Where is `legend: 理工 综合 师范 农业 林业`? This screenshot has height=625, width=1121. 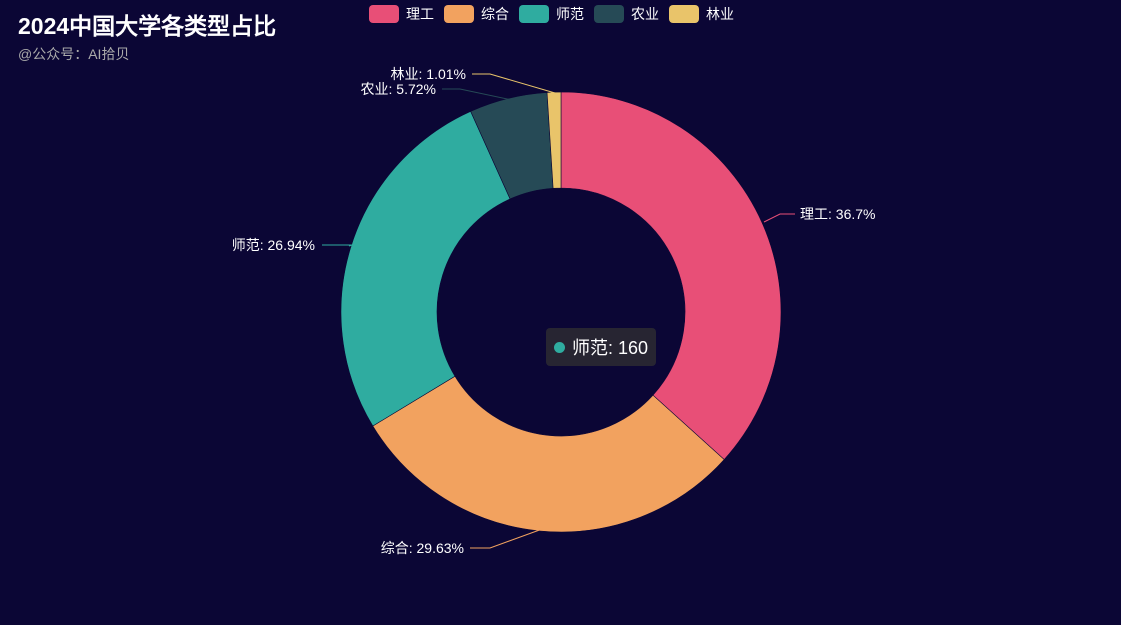 legend: 理工 综合 师范 农业 林业 is located at coordinates (556, 14).